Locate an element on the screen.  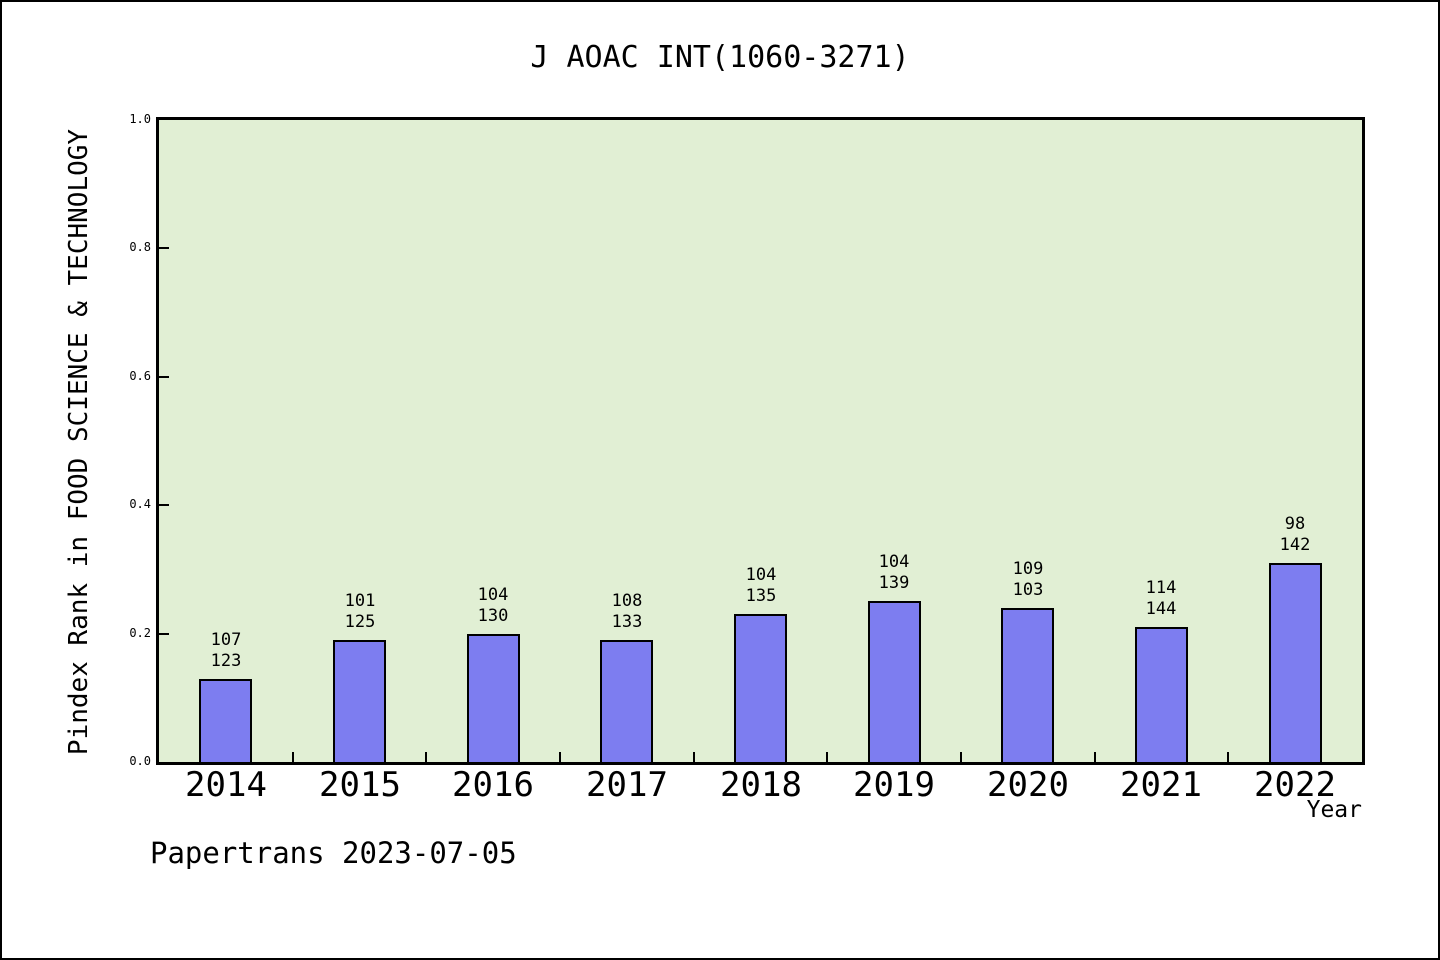
x-tick-label-2022: 2022 is located at coordinates (1295, 785).